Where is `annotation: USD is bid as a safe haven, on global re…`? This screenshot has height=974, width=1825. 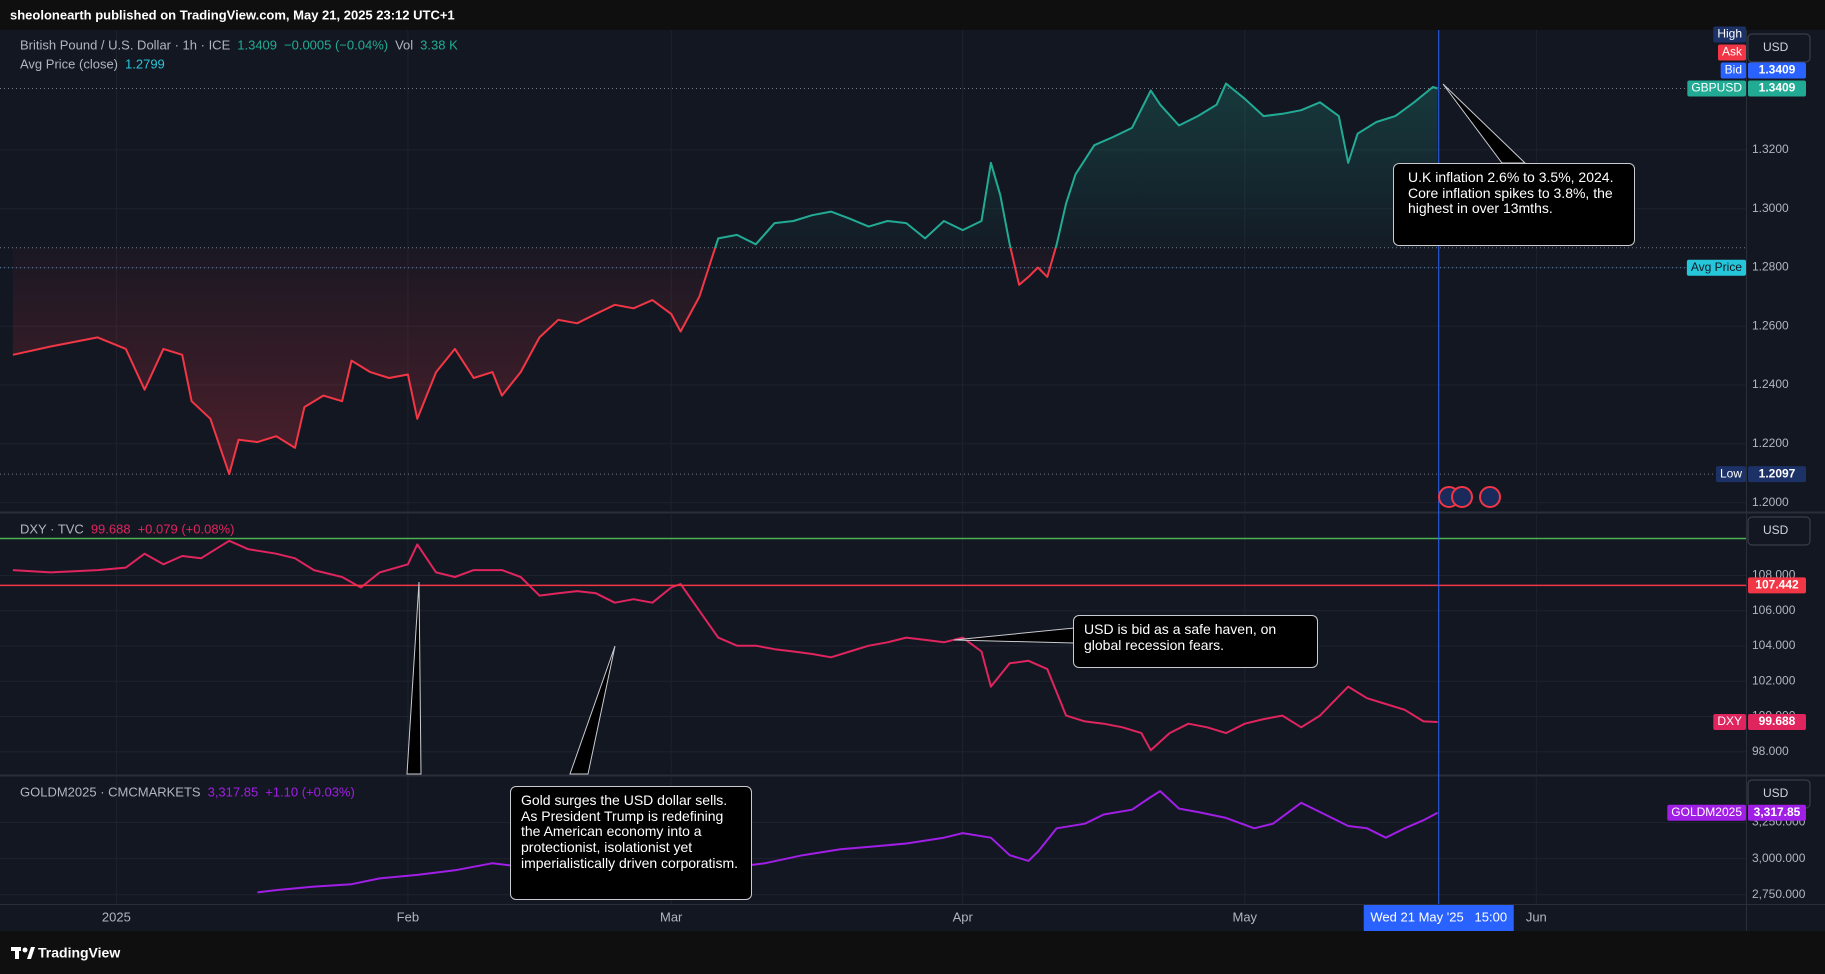
annotation: USD is bid as a safe haven, on global re… is located at coordinates (1195, 641).